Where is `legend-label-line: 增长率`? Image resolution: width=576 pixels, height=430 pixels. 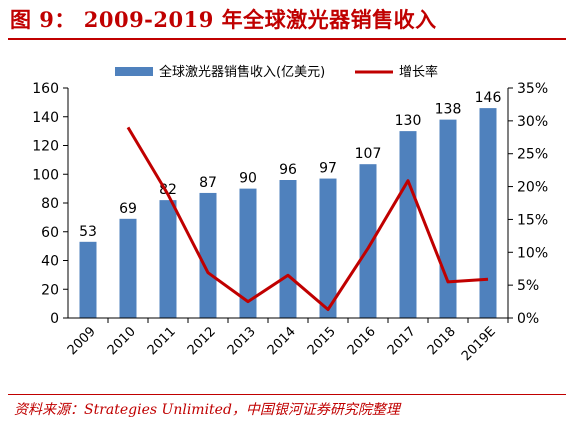 legend-label-line: 增长率 is located at coordinates (418, 72).